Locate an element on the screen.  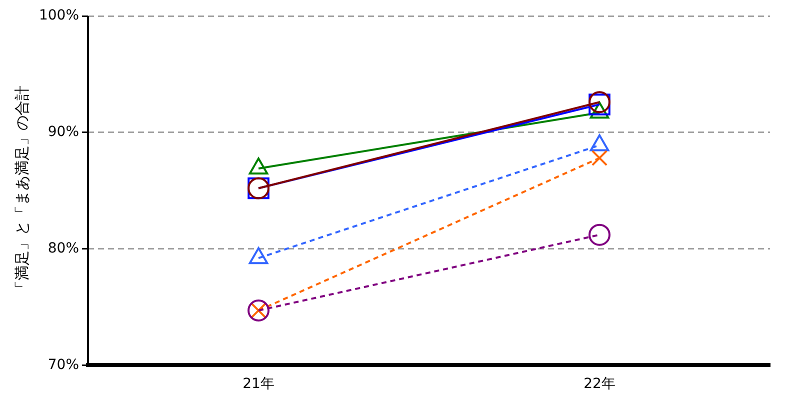
y-tick-label: 80% is located at coordinates (64, 248).